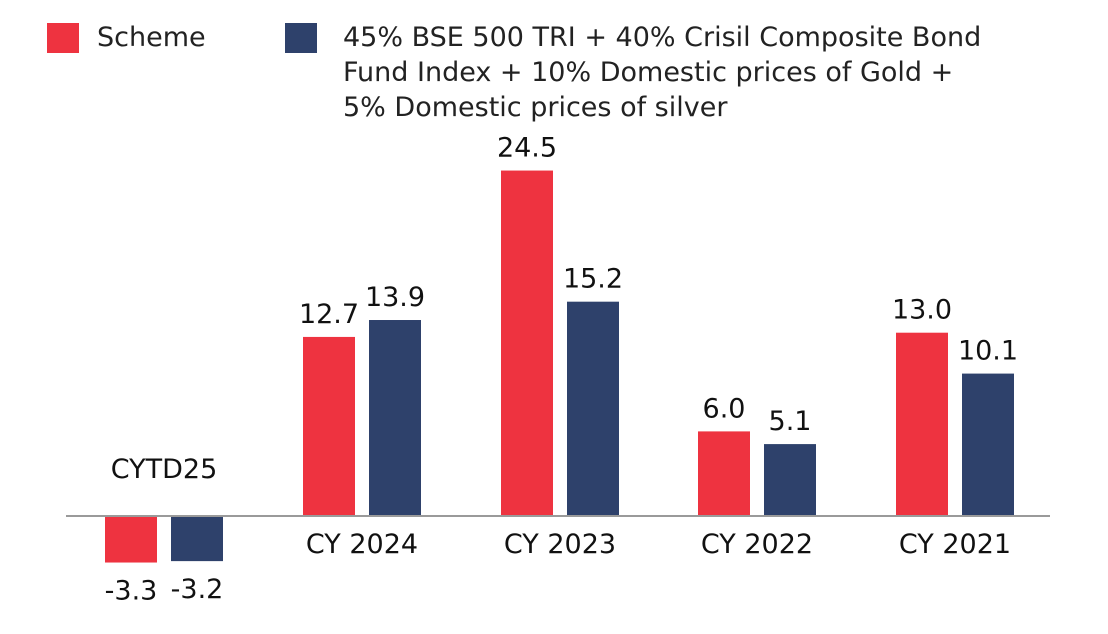 This screenshot has height=634, width=1108. I want to click on legend-swatch-scheme, so click(63, 38).